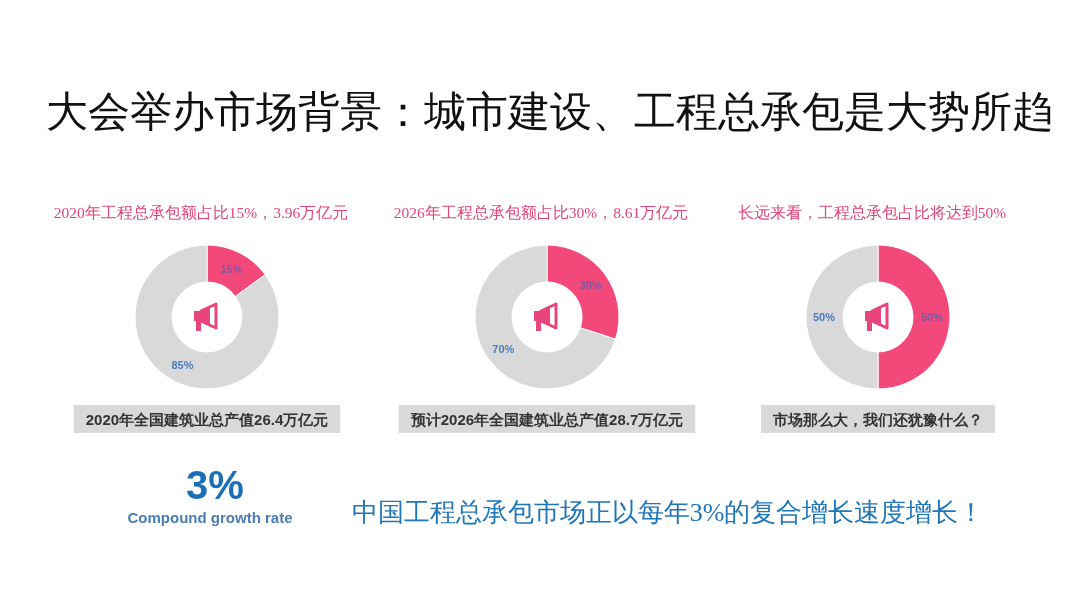 This screenshot has width=1080, height=608. Describe the element at coordinates (546, 419) in the screenshot. I see `text: 预计2026年全国建筑业总产值28.7万亿元` at that location.